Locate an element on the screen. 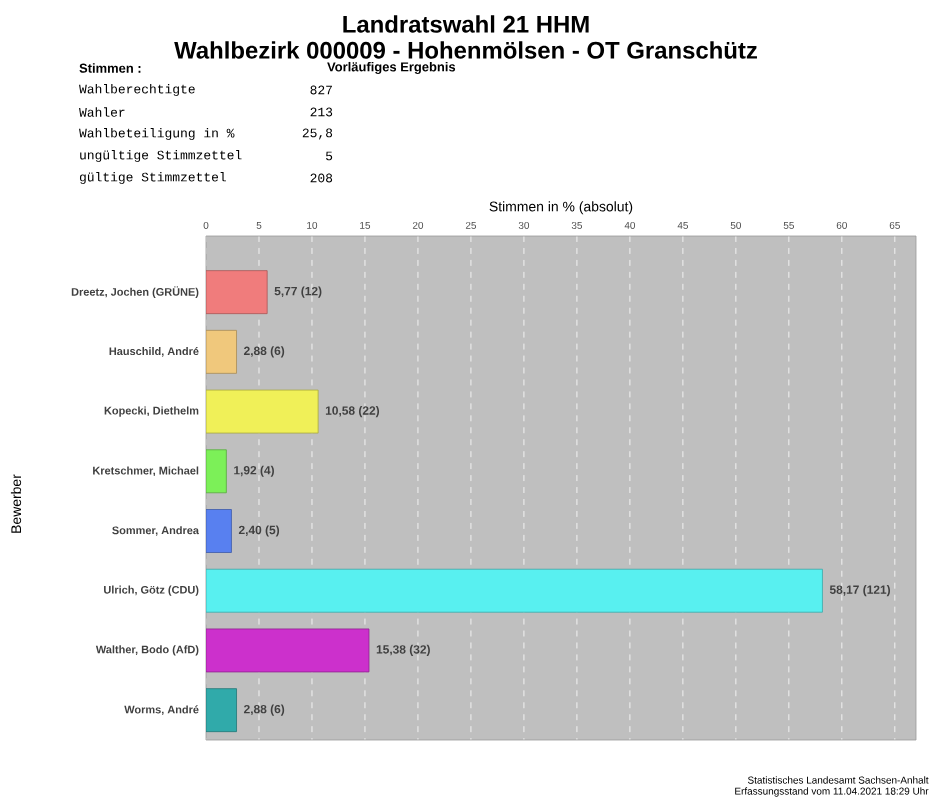 The image size is (932, 800). chart-title: Landratswahl 21 HHM is located at coordinates (466, 24).